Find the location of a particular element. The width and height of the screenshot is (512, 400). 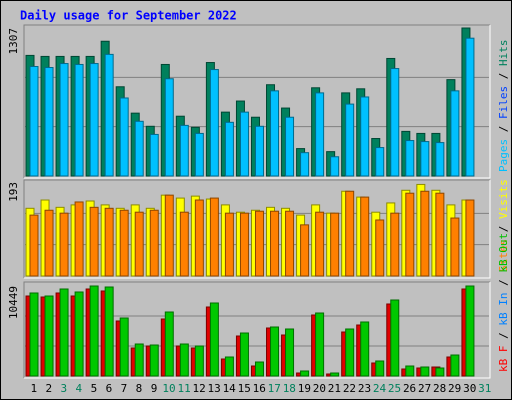

x-tick-label: 19 is located at coordinates (304, 388).